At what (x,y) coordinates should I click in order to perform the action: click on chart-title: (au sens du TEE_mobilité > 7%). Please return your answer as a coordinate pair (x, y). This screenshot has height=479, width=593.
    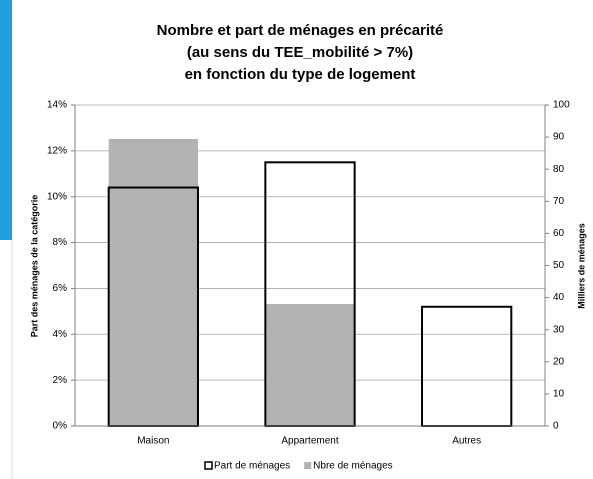
    Looking at the image, I should click on (300, 52).